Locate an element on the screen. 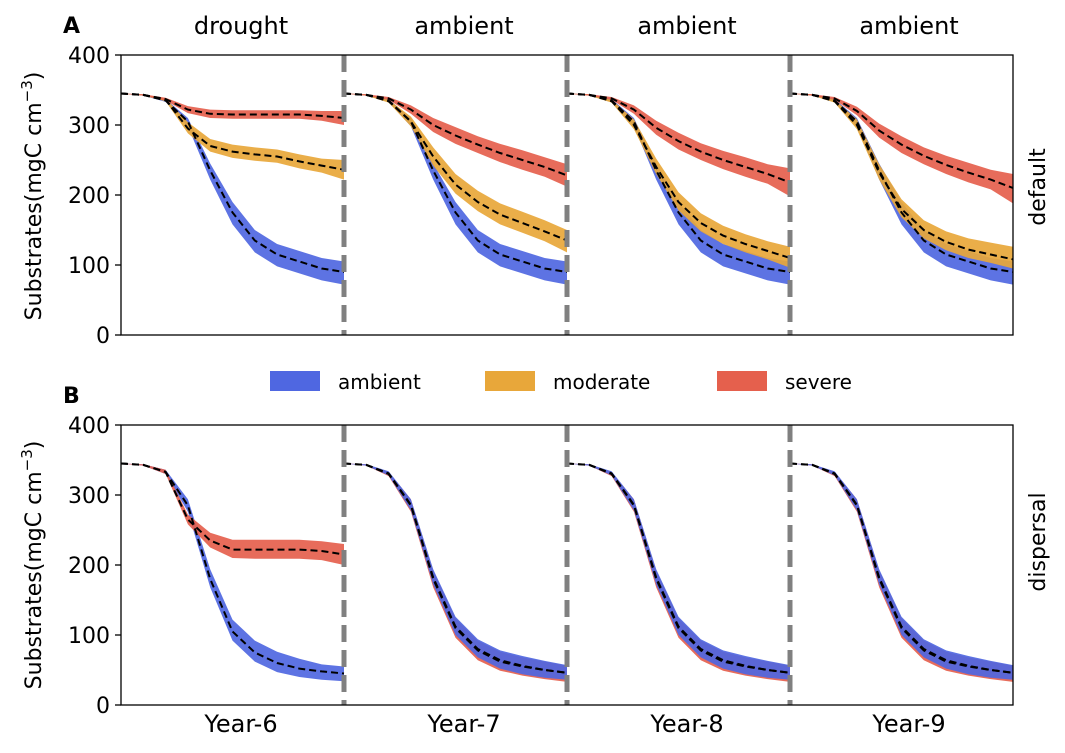 The image size is (1065, 753). y-tick-label-a-0: 0 is located at coordinates (103, 336).